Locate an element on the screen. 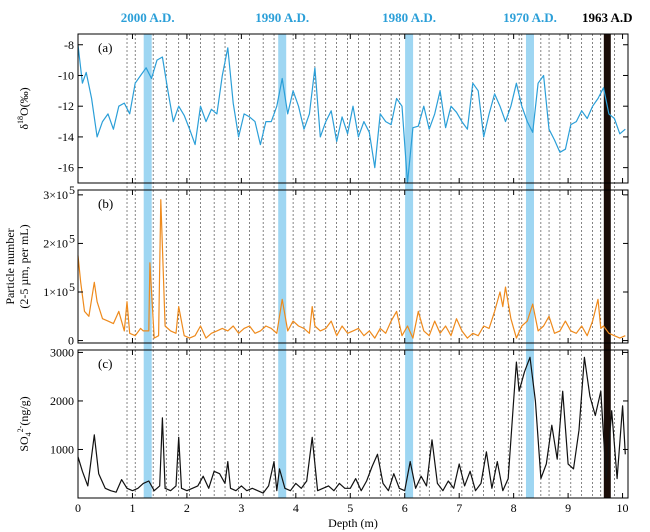 This screenshot has width=650, height=532. panel-label: (a) is located at coordinates (105, 47).